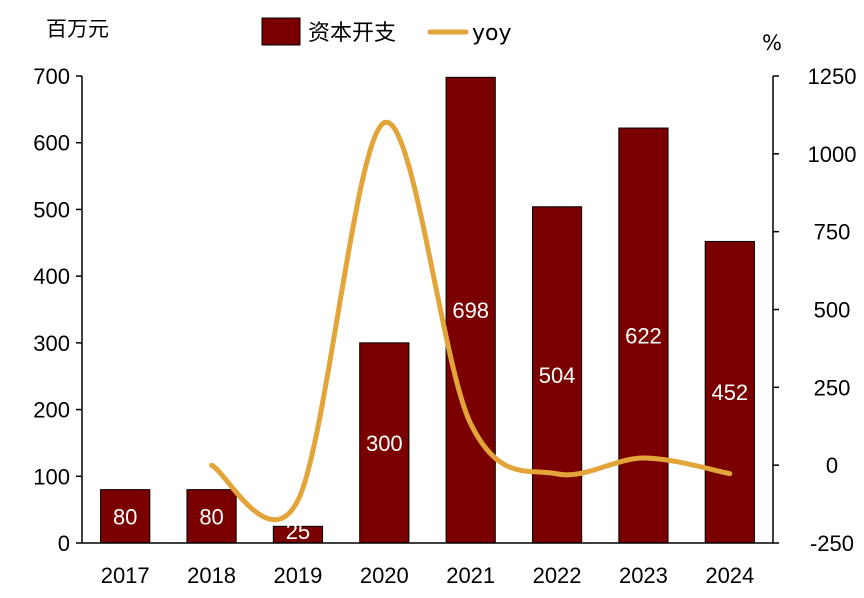 This screenshot has width=864, height=598. I want to click on left-tick-label: 400, so click(51, 276).